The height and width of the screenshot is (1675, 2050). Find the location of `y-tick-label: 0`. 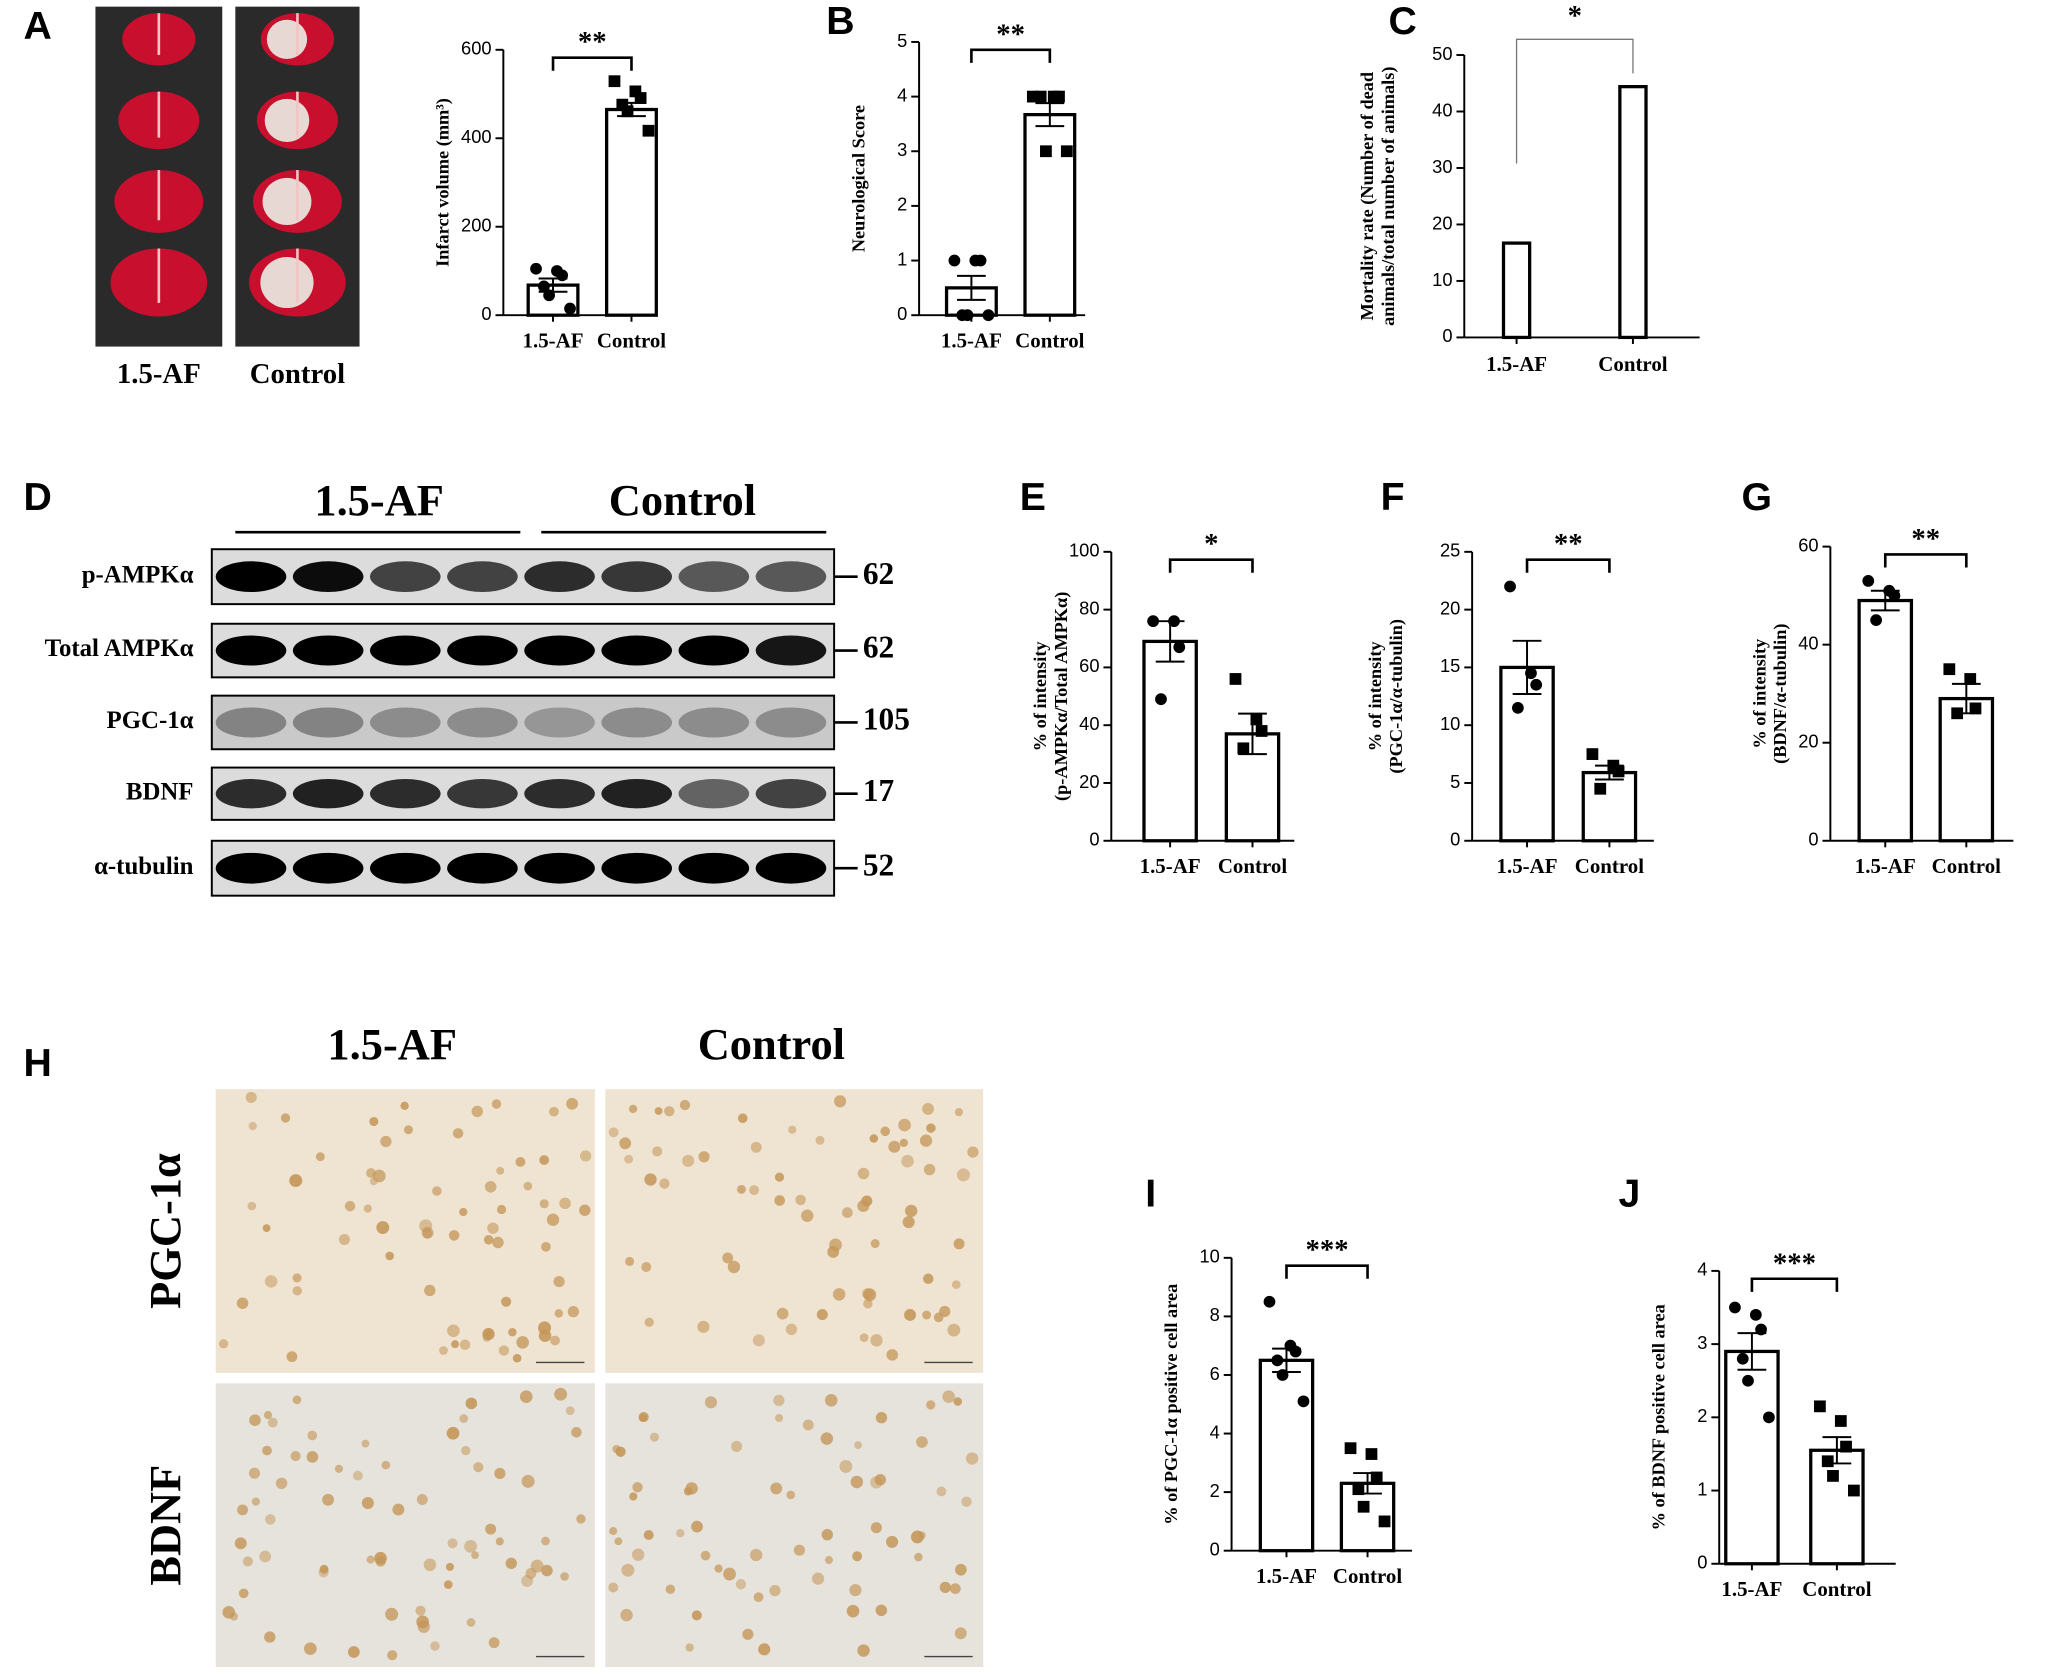

y-tick-label: 0 is located at coordinates (486, 313).